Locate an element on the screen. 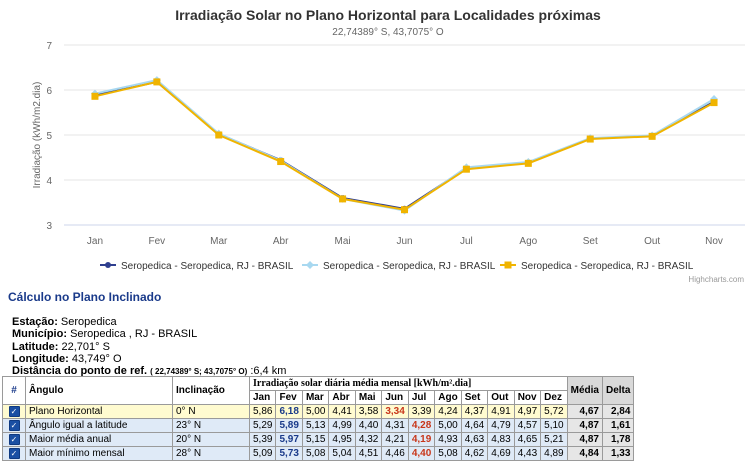 Image resolution: width=756 pixels, height=469 pixels. cell-month-value: 5,29 is located at coordinates (262, 425).